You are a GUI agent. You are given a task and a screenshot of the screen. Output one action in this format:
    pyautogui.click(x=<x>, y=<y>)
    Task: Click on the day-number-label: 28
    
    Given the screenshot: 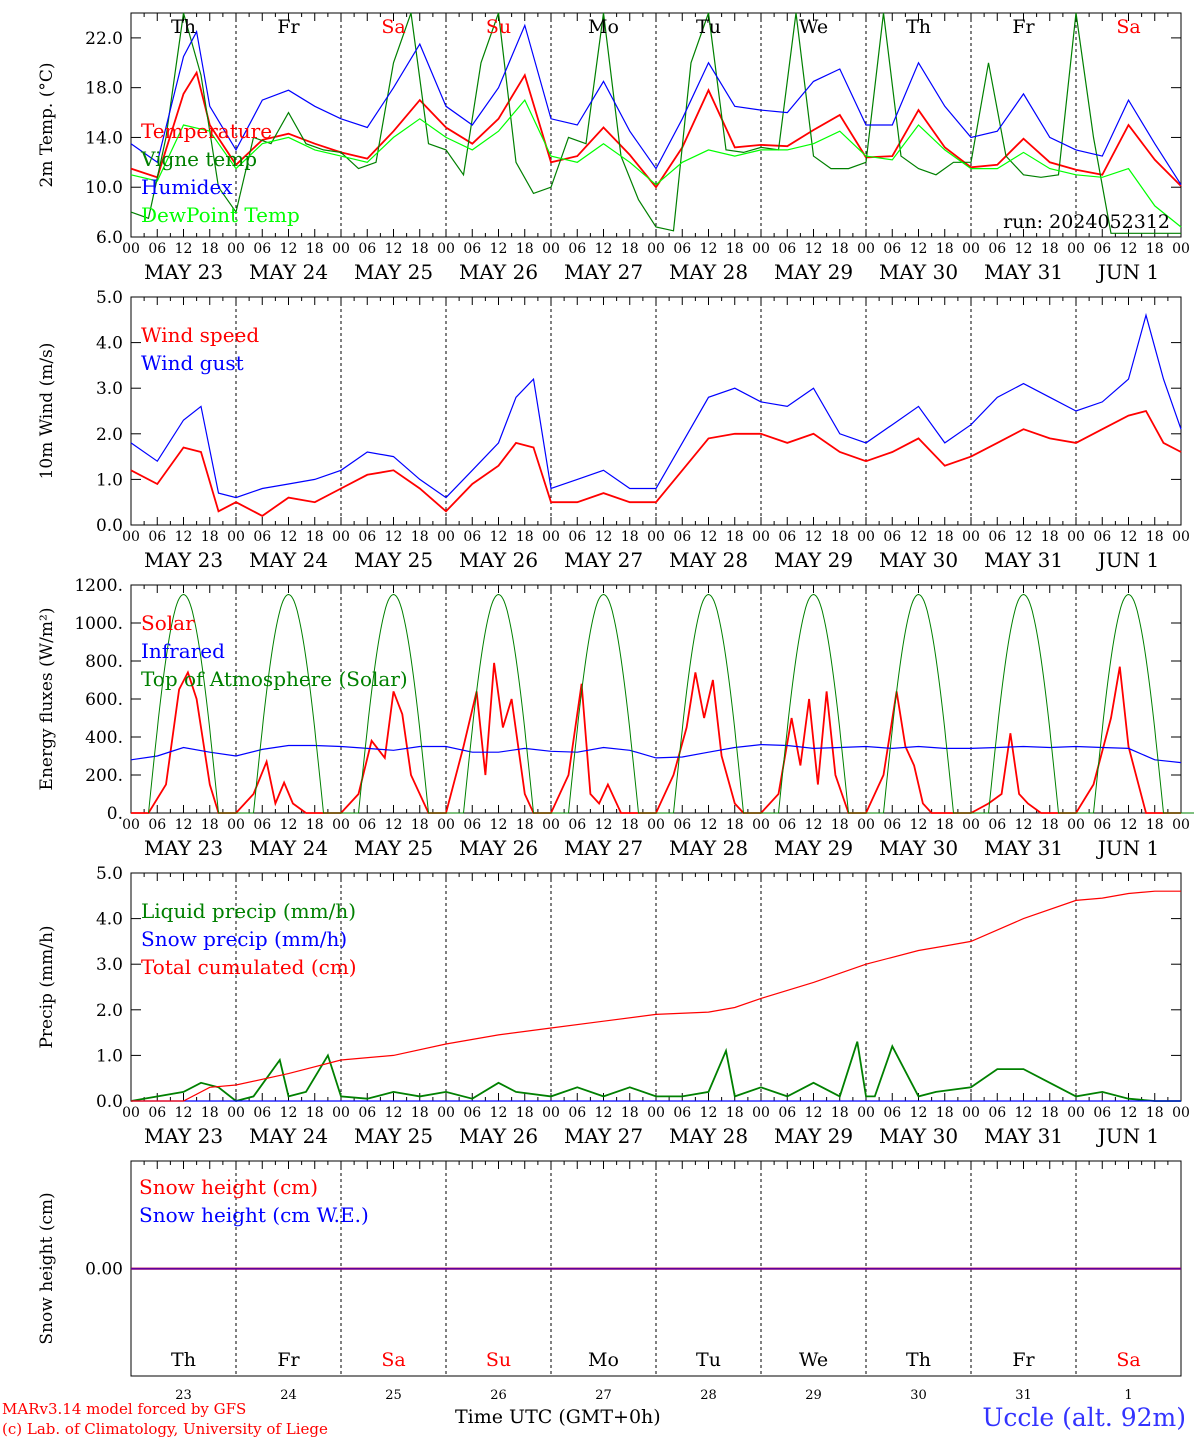 What is the action you would take?
    pyautogui.click(x=708, y=1395)
    